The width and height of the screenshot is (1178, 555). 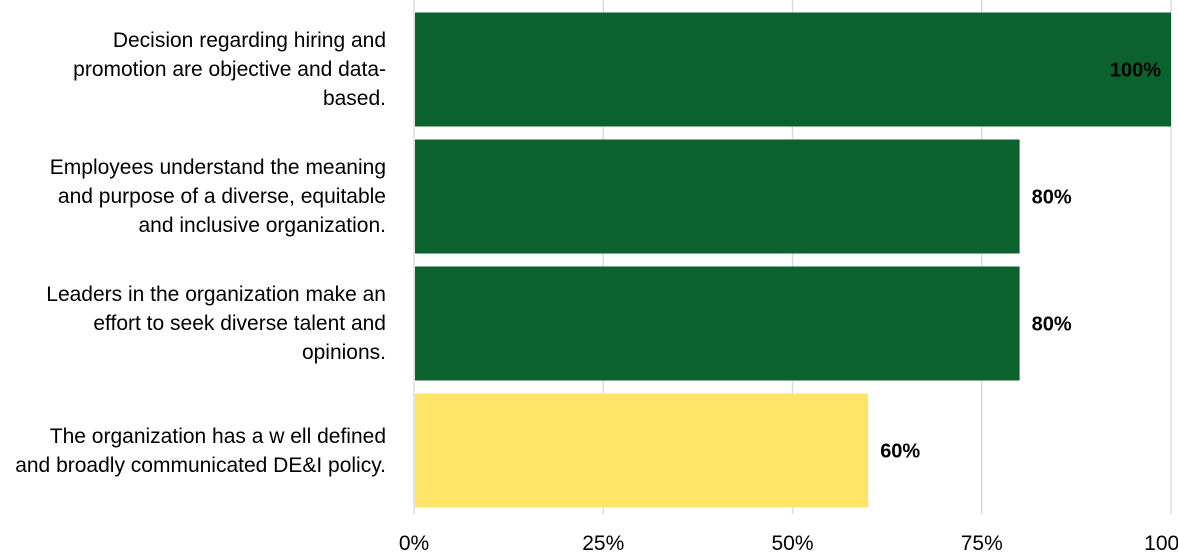 I want to click on category-label-line: The organization has a w ell defined, so click(x=217, y=436).